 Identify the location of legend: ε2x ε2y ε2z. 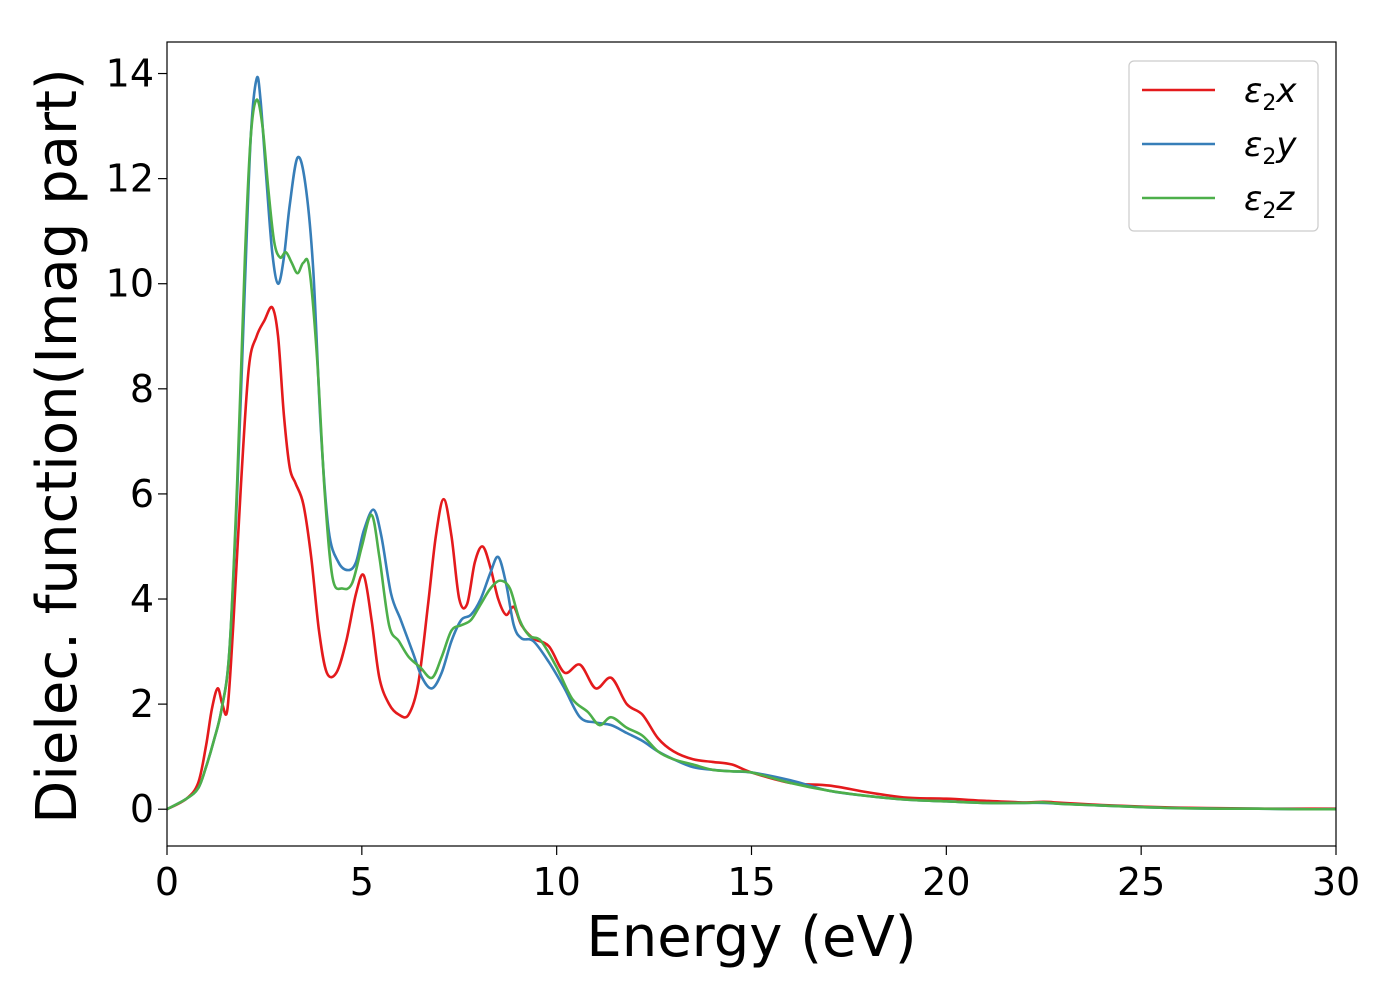
(1223, 146).